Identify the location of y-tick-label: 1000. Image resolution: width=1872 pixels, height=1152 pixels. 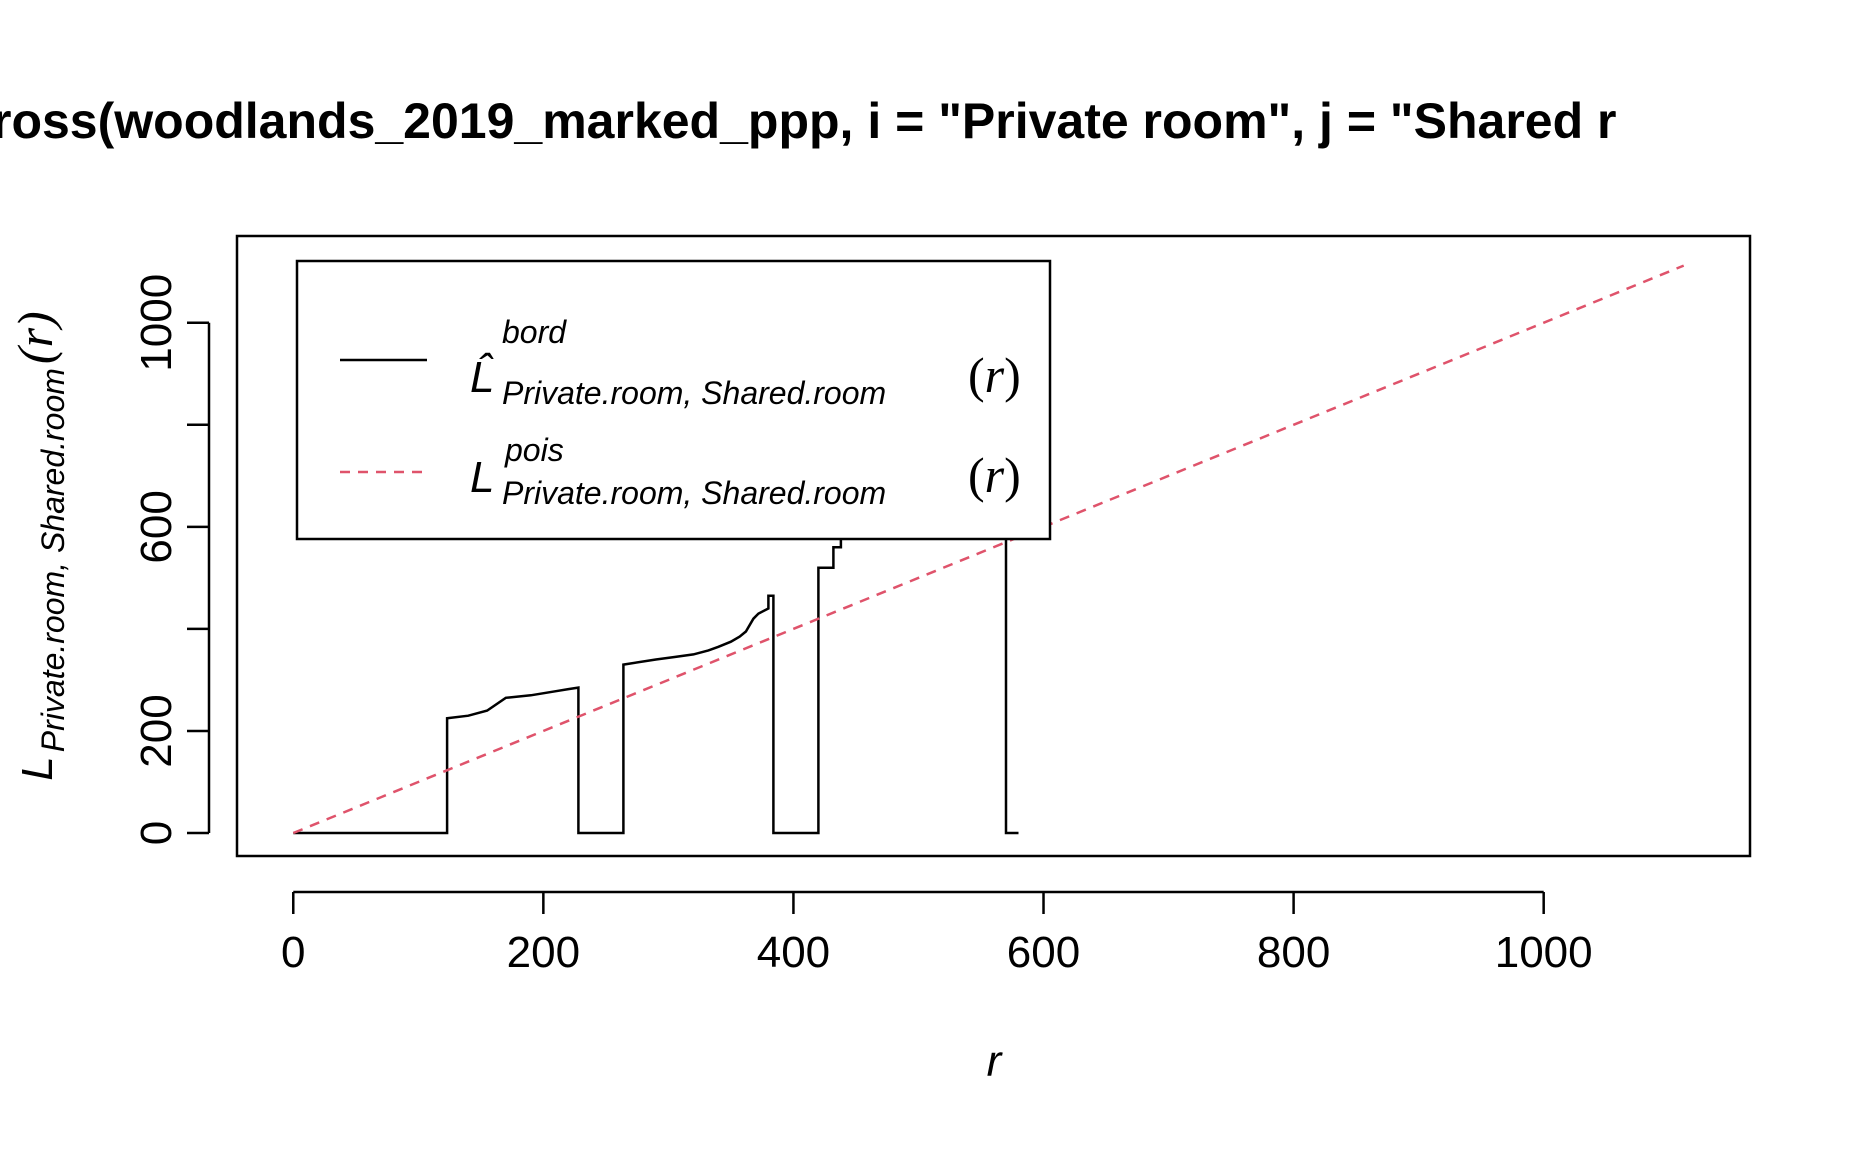
(156, 323).